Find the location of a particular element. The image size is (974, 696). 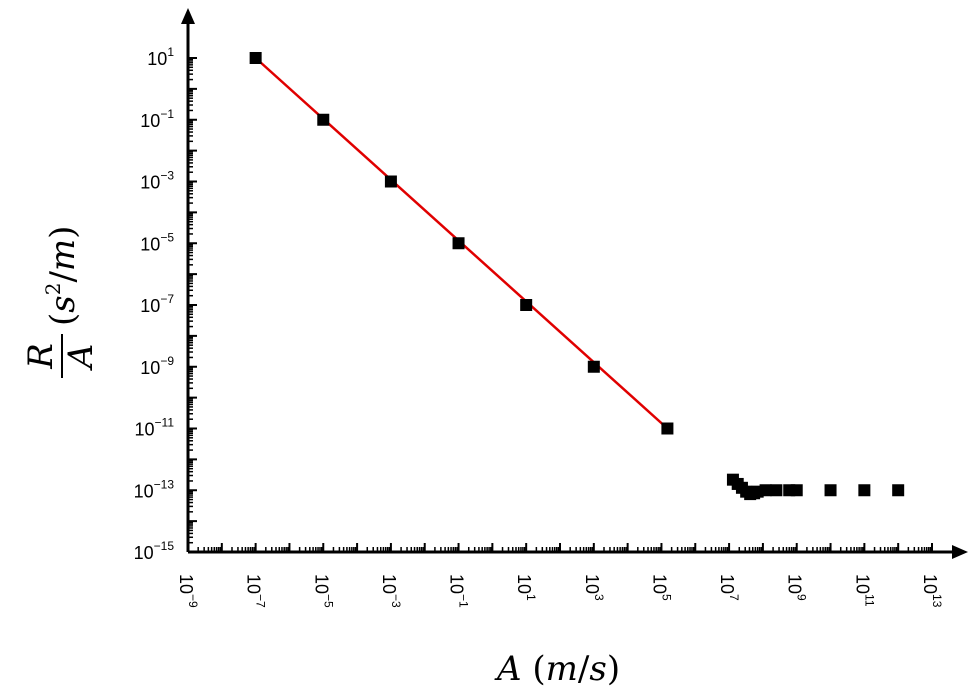

x-tick-label: 10−9 is located at coordinates (188, 591).